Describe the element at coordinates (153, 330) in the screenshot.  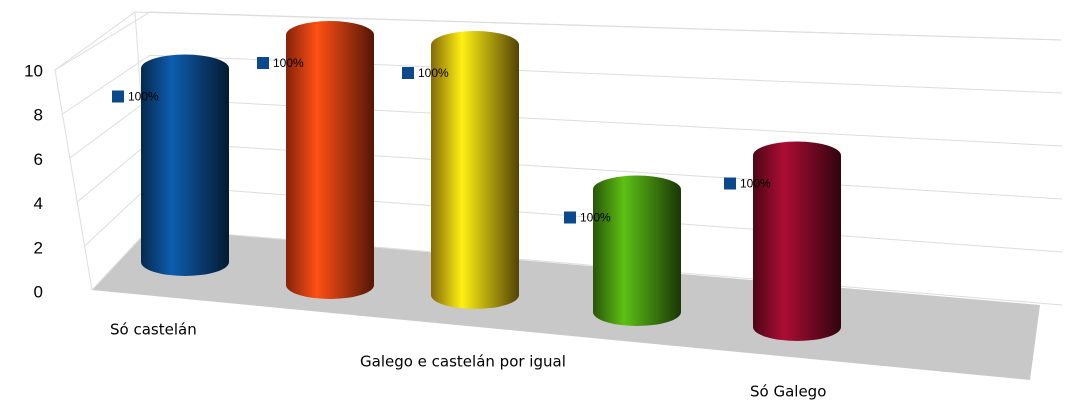
I see `x-tick-label: Só castelán` at that location.